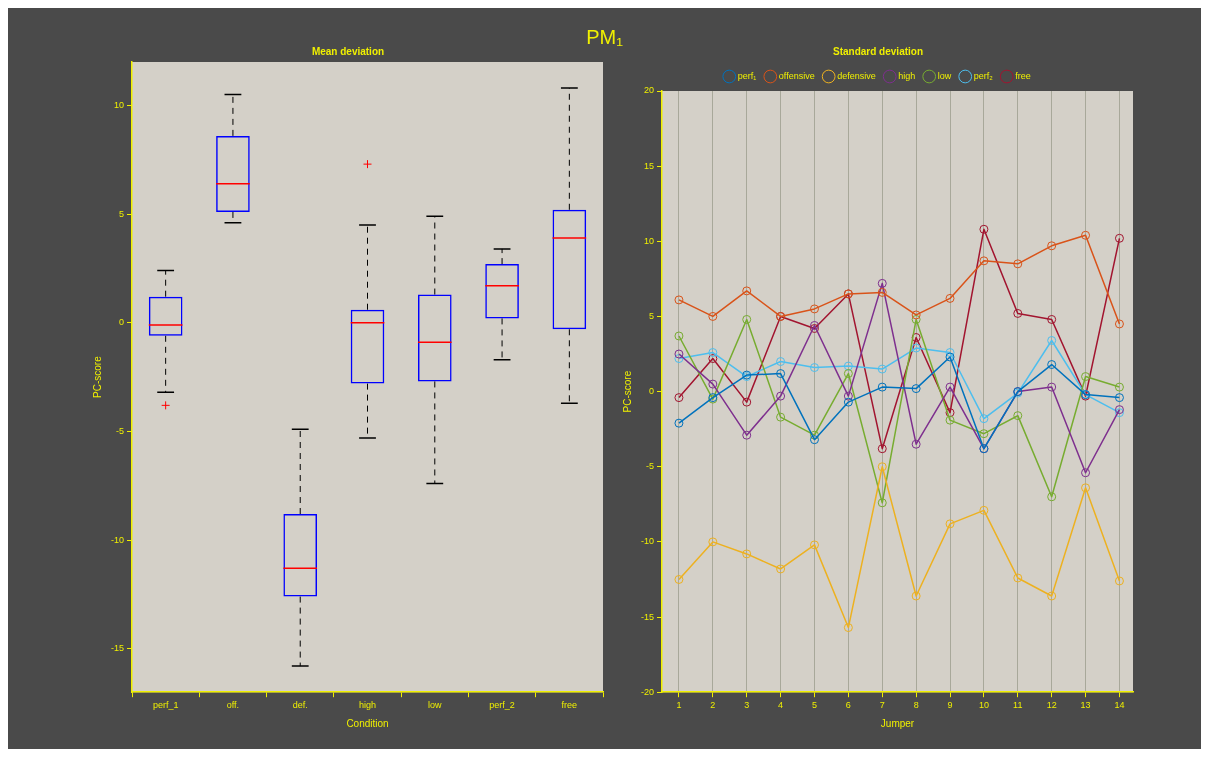 The image size is (1209, 757). I want to click on legend-label: perf₁, so click(747, 75).